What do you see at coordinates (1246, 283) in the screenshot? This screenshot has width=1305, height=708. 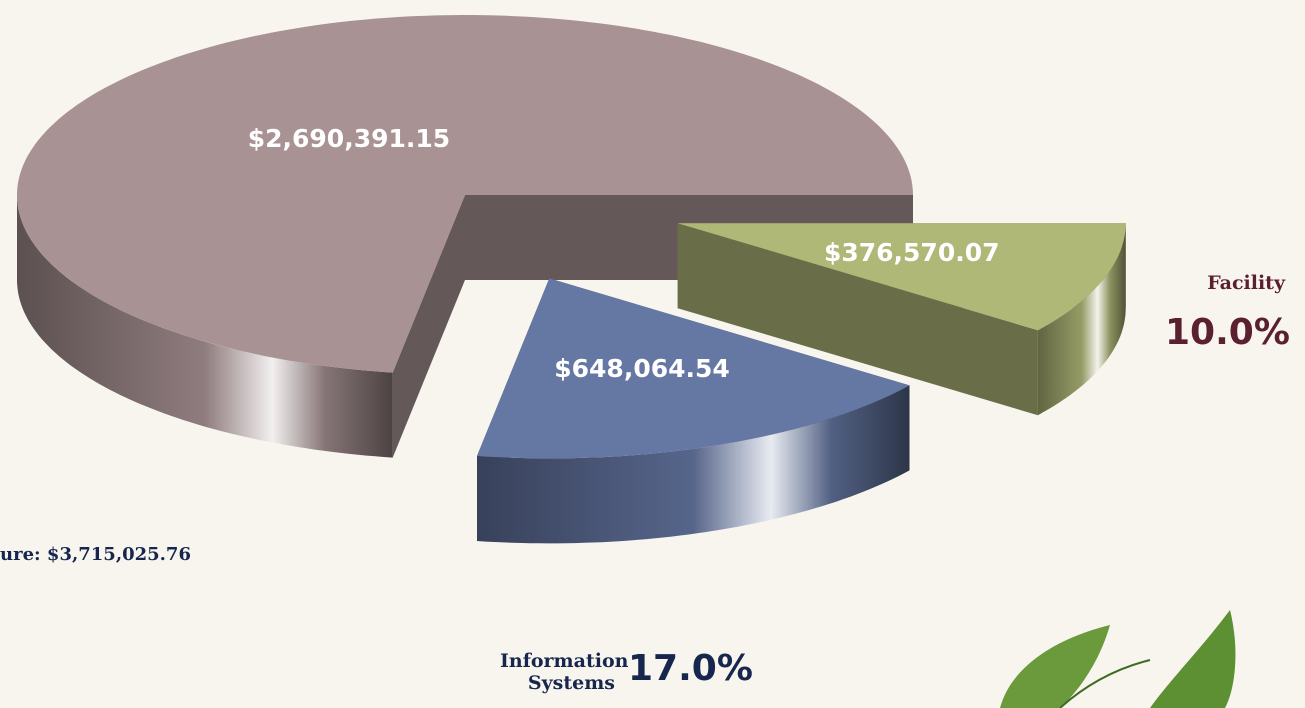 I see `category-label: Facility` at bounding box center [1246, 283].